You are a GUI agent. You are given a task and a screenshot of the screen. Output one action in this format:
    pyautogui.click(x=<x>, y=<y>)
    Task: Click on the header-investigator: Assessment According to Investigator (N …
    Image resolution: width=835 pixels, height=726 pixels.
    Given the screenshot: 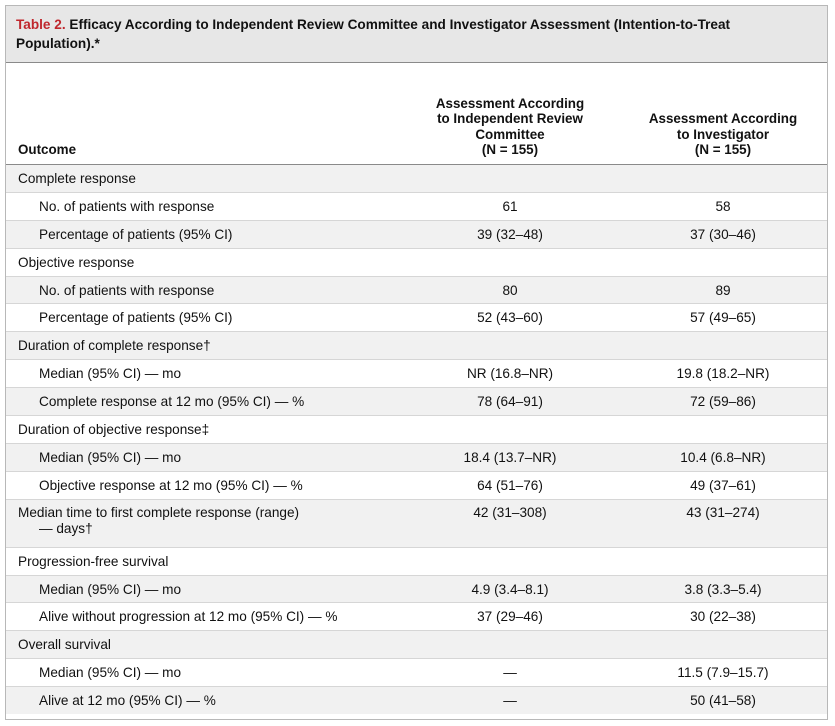 What is the action you would take?
    pyautogui.click(x=723, y=114)
    